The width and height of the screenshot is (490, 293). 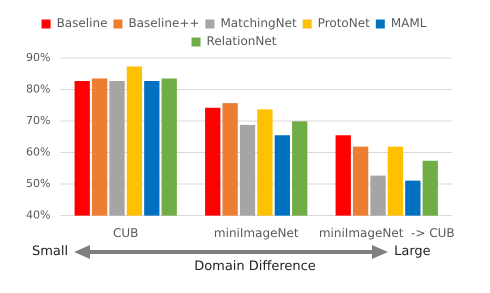 I want to click on legend-label: MatchingNet, so click(x=258, y=23).